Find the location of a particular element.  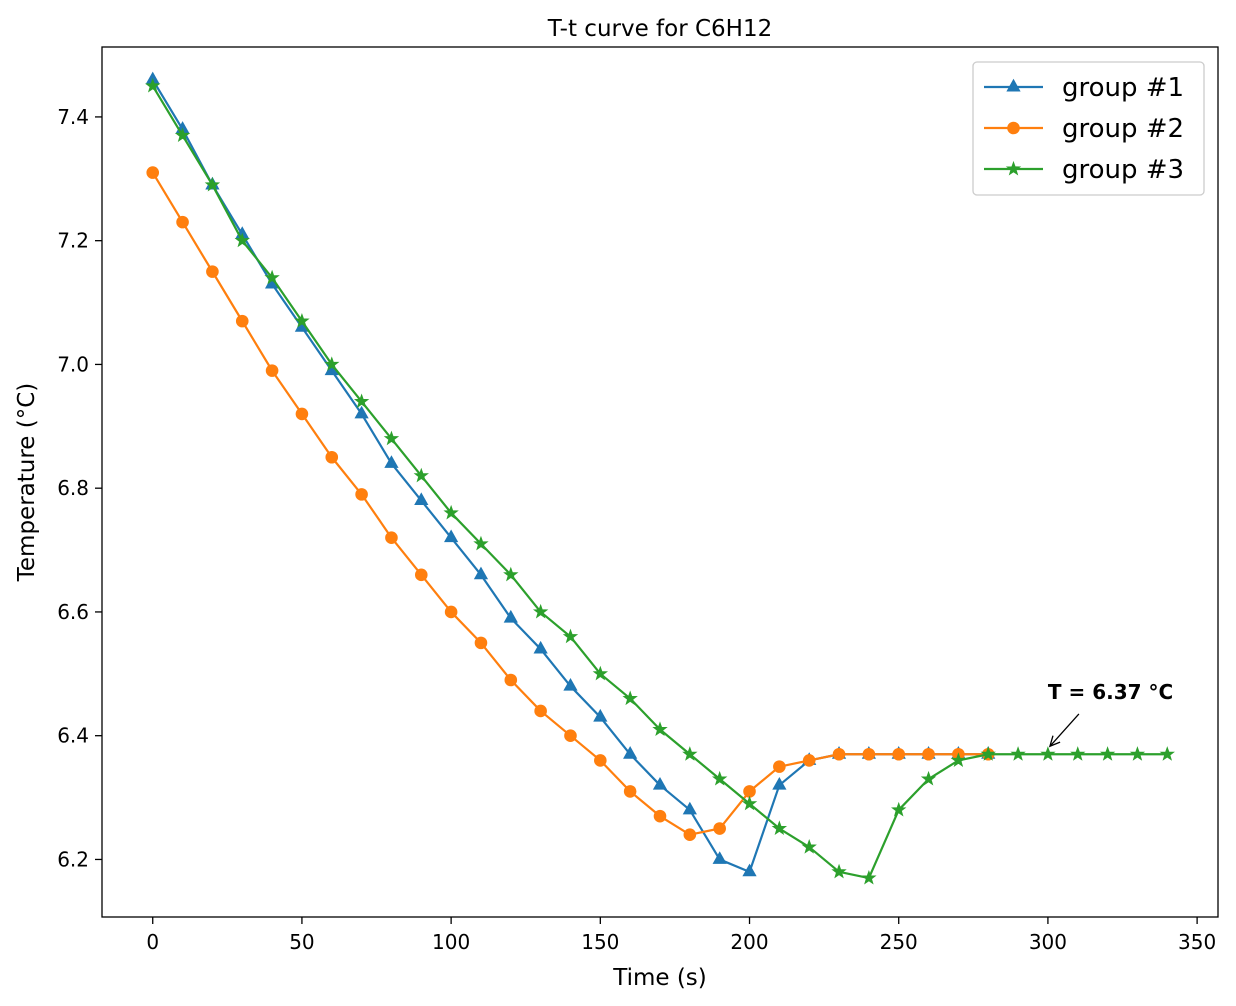

annotation-arrow-line is located at coordinates (1064, 730).